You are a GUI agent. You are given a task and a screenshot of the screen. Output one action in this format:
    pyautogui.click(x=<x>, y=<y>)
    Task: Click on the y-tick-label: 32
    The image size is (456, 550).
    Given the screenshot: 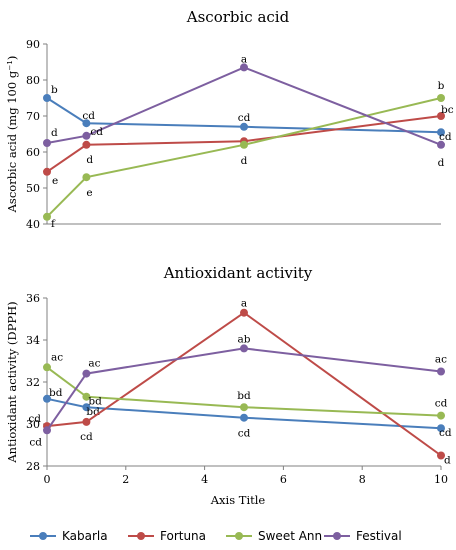 What is the action you would take?
    pyautogui.click(x=33, y=382)
    